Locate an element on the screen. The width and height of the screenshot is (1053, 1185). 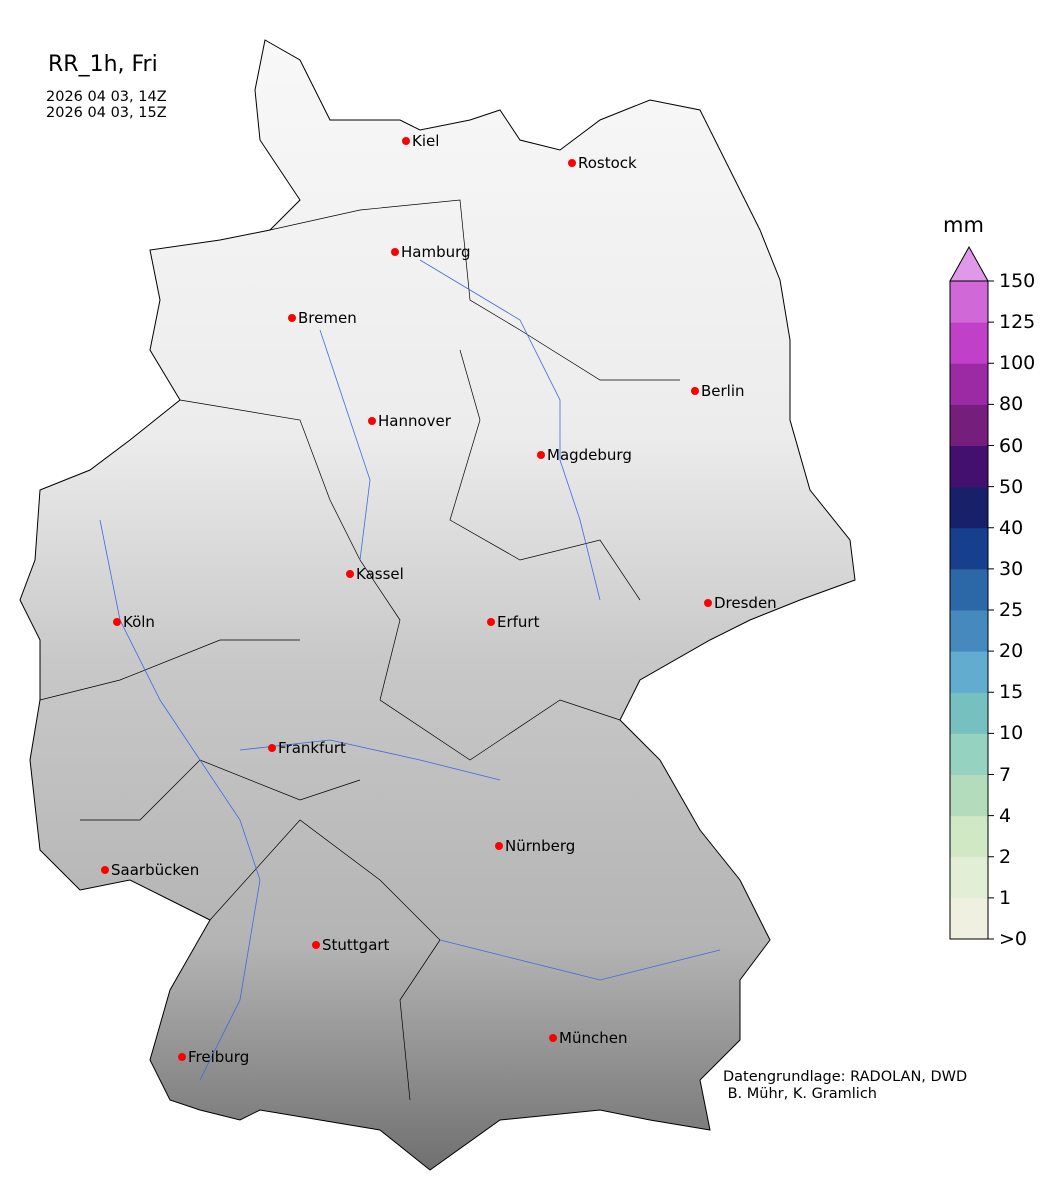
city-label: Magdeburg is located at coordinates (589, 455).